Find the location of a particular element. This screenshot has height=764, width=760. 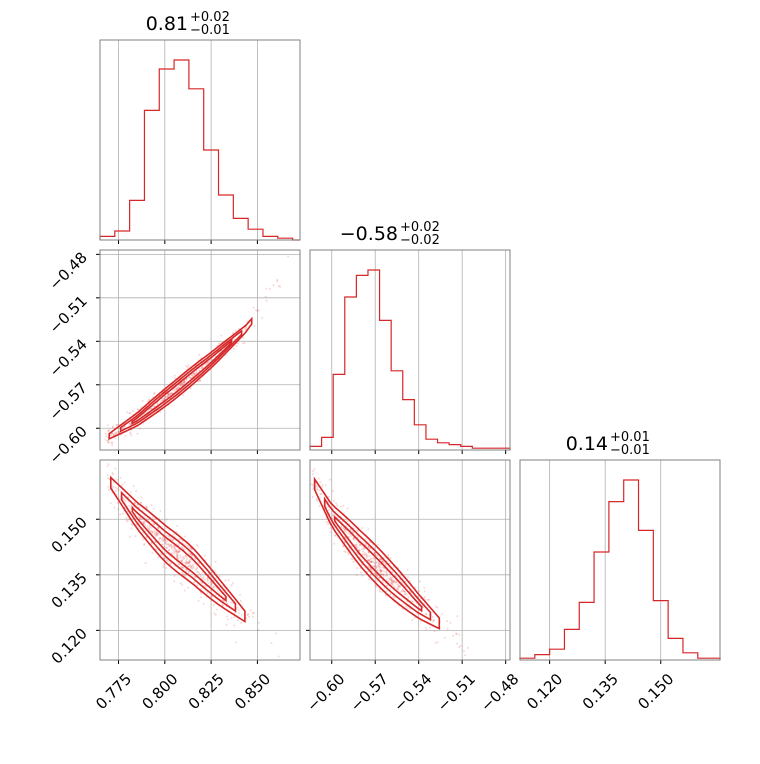

x-tick-label: −0.48 is located at coordinates (499, 692).